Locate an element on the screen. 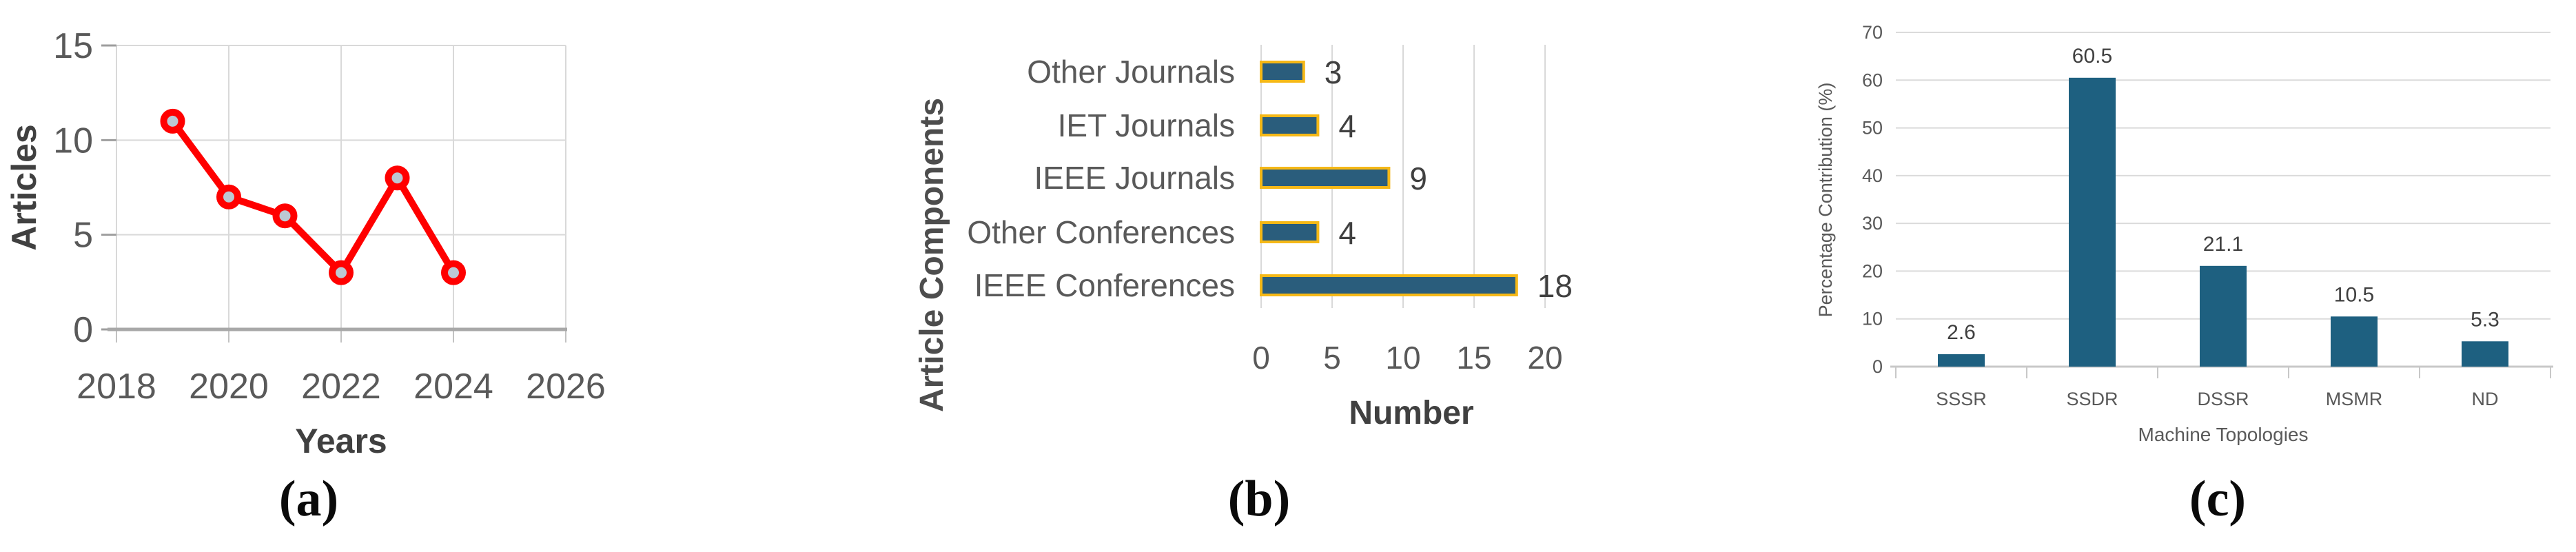  svg-text: SSSR is located at coordinates (1961, 399).